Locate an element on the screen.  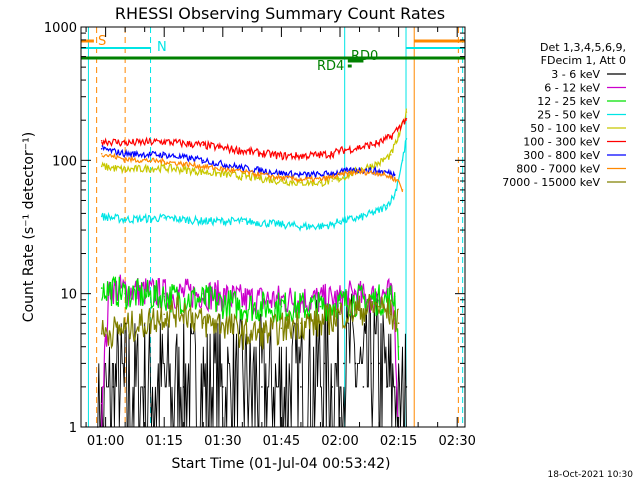
series-7000-15000-kev is located at coordinates (250, 322).